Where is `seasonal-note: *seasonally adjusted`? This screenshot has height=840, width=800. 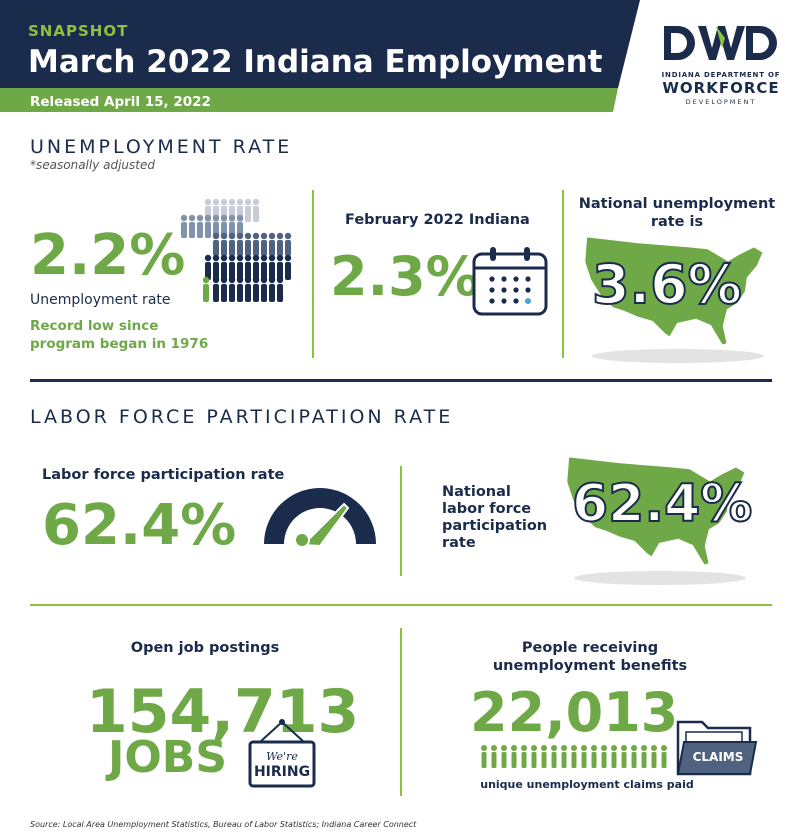
seasonal-note: *seasonally adjusted is located at coordinates (92, 165).